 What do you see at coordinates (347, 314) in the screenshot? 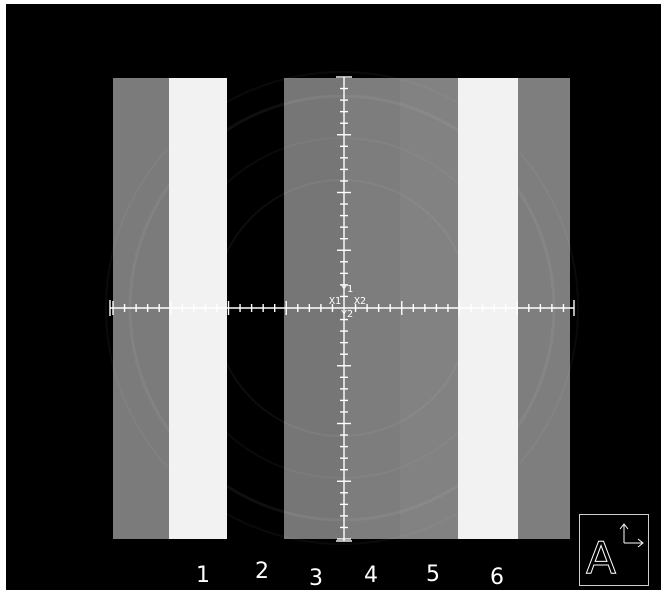
I see `jaw-label-y2: Y2` at bounding box center [347, 314].